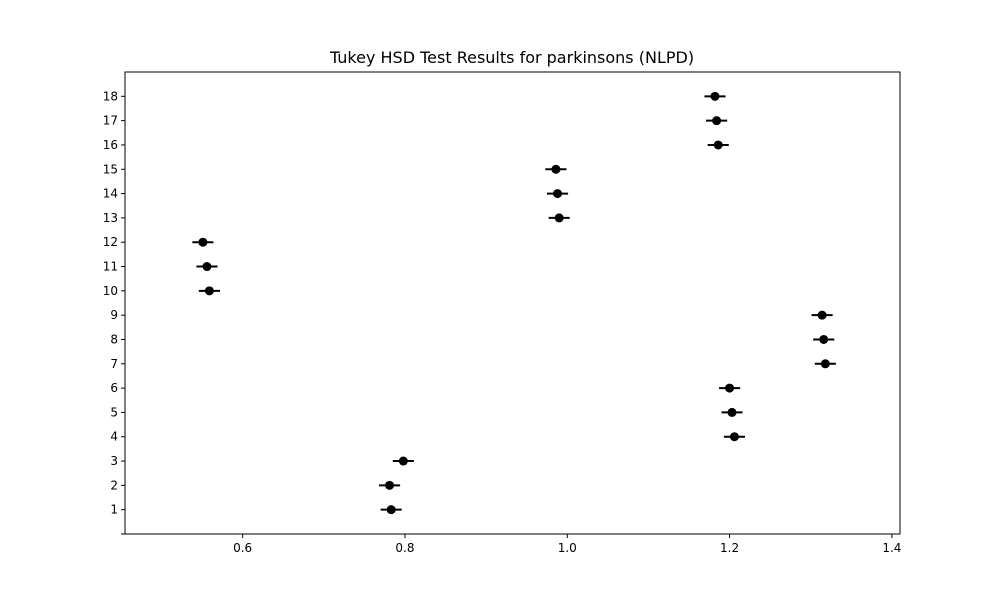 This screenshot has width=1000, height=600. What do you see at coordinates (110, 242) in the screenshot?
I see `y-tick-label: 12` at bounding box center [110, 242].